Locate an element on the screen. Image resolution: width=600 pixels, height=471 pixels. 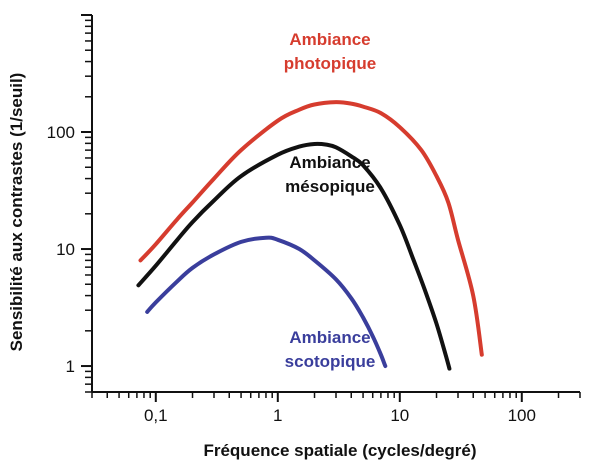
y-tick-label: 10 is located at coordinates (65, 249).